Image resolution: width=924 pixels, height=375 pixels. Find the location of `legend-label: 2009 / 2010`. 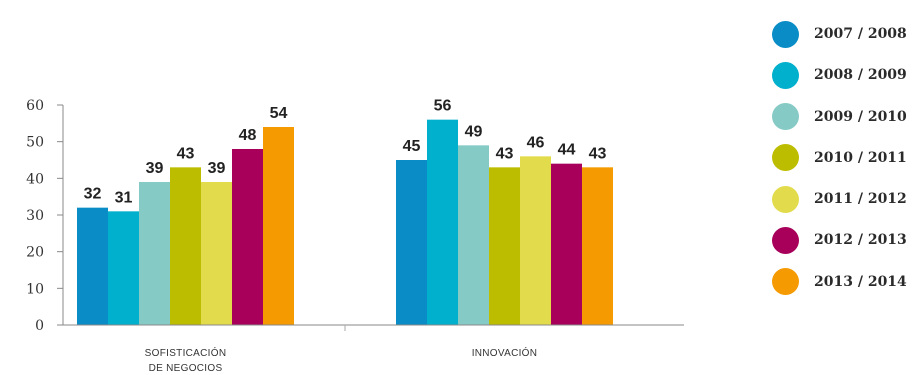

legend-label: 2009 / 2010 is located at coordinates (860, 116).